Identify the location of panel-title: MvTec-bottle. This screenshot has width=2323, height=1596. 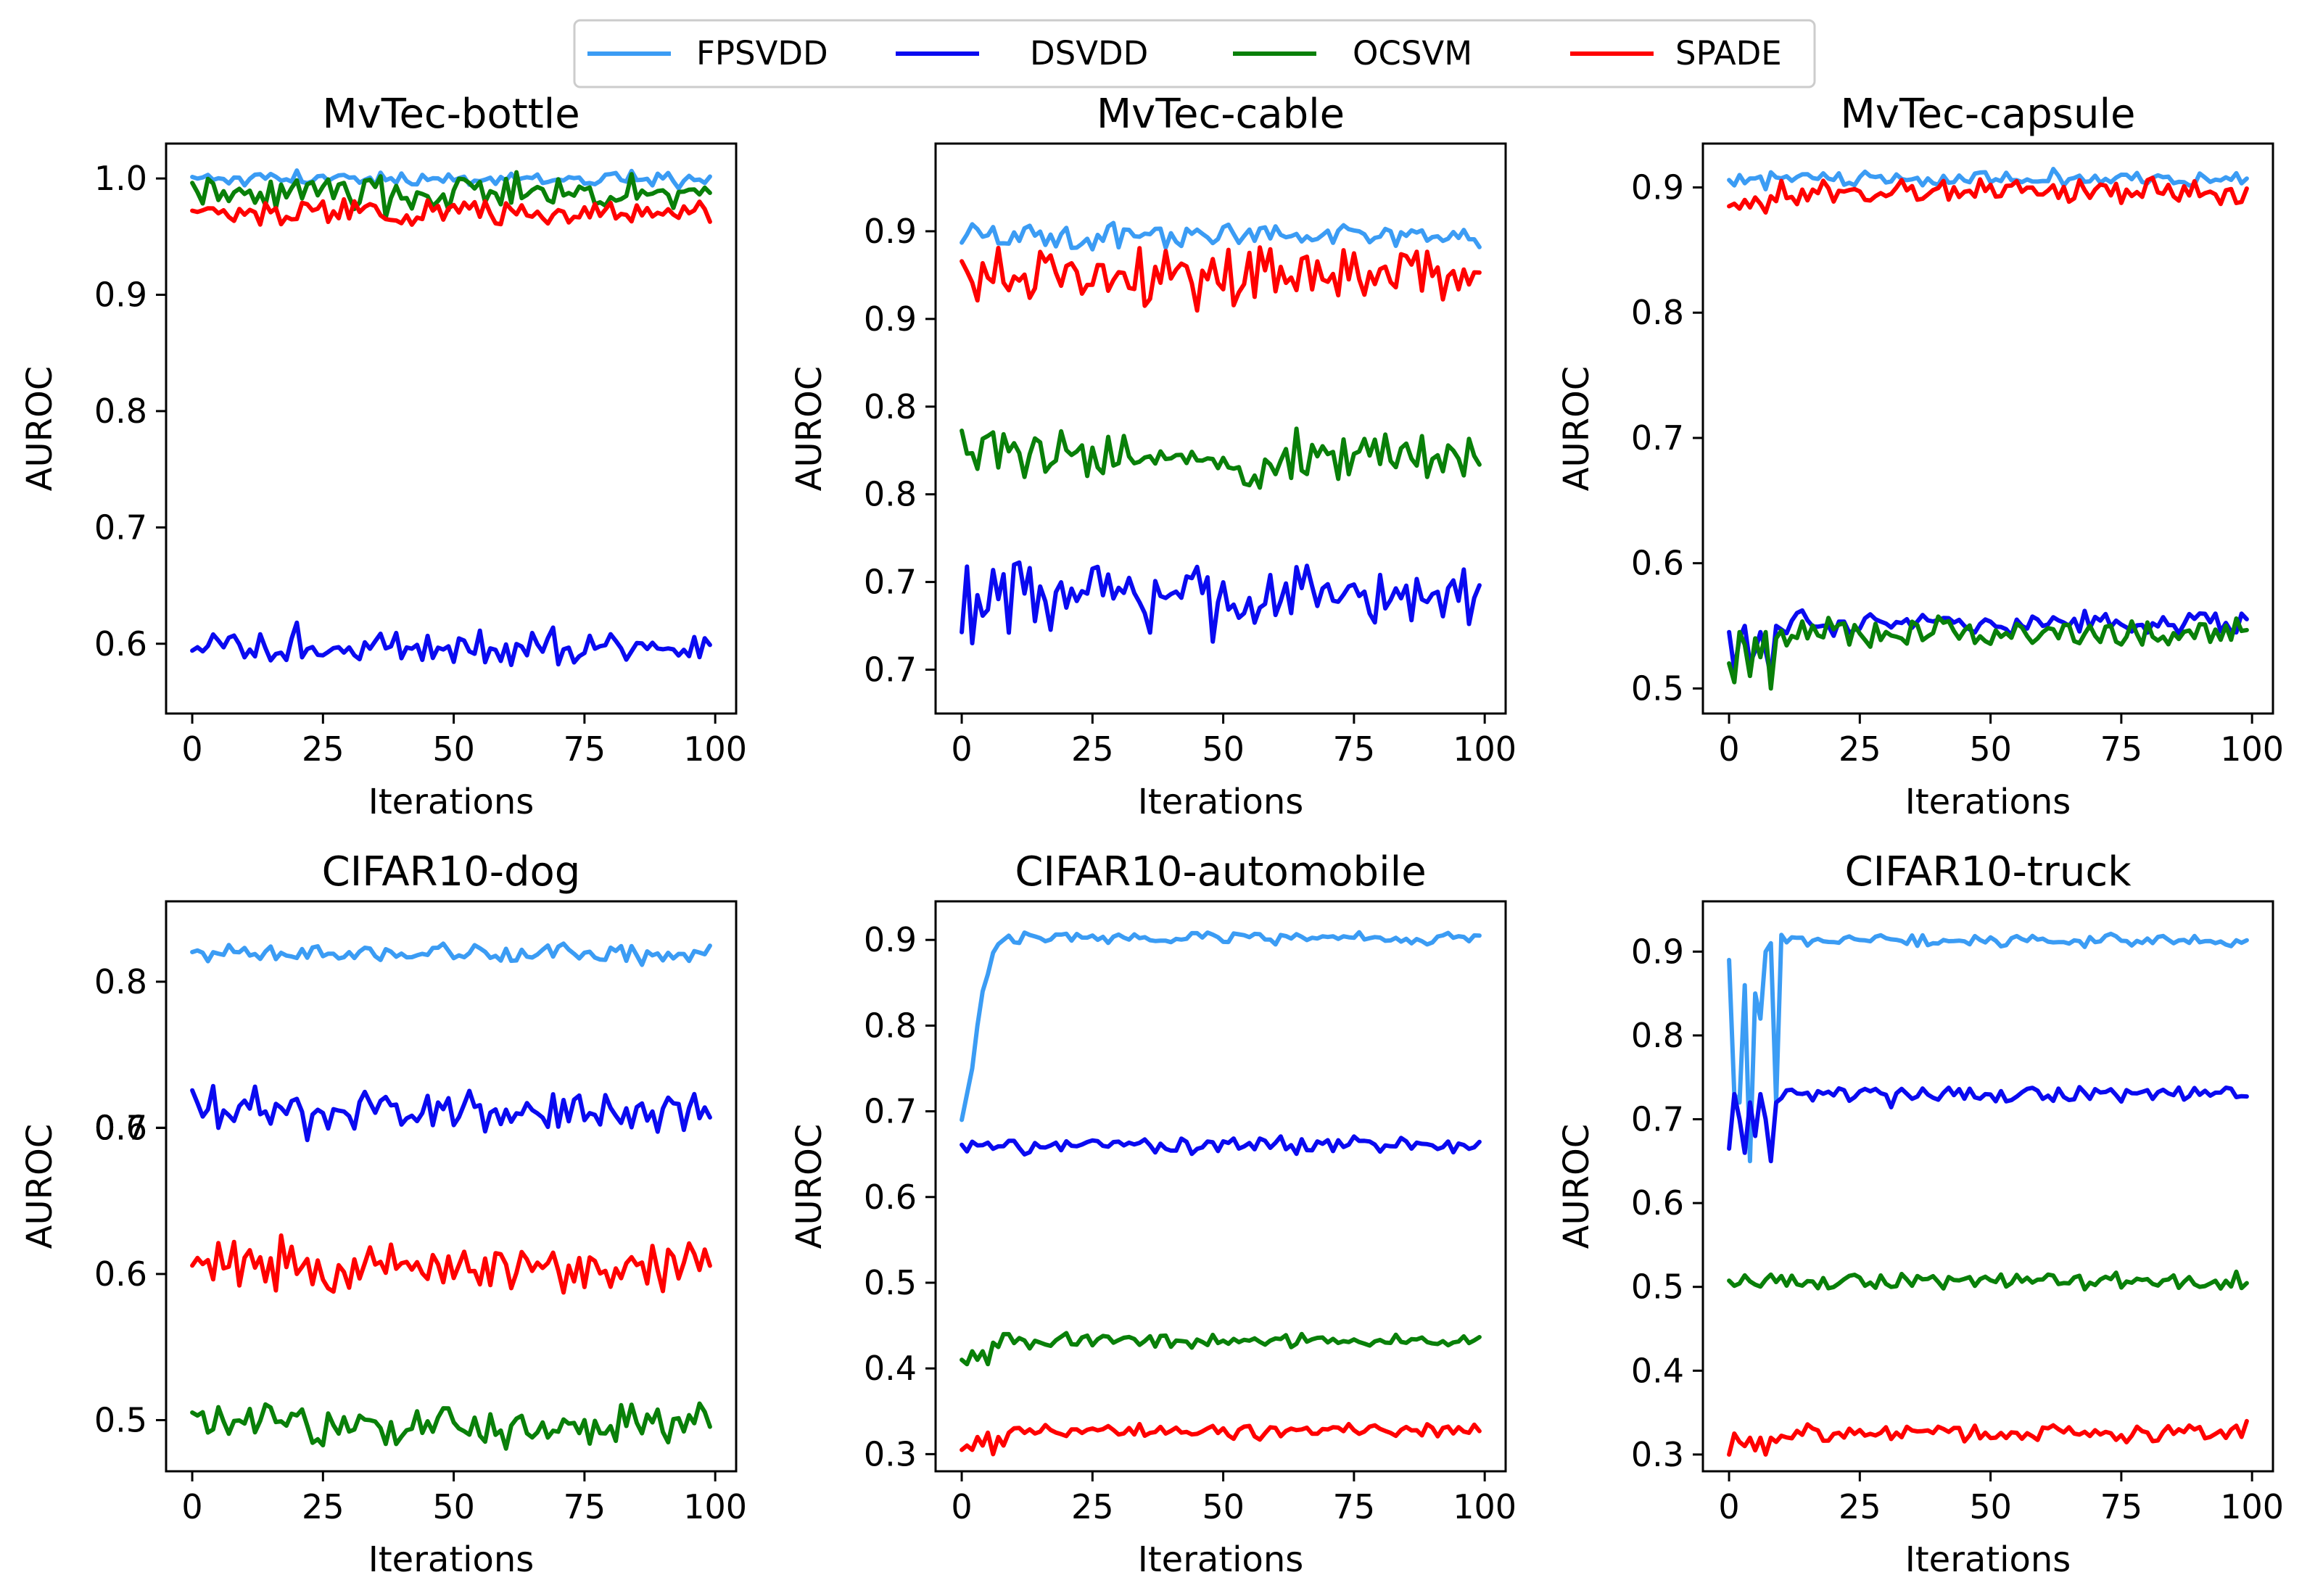
(450, 114).